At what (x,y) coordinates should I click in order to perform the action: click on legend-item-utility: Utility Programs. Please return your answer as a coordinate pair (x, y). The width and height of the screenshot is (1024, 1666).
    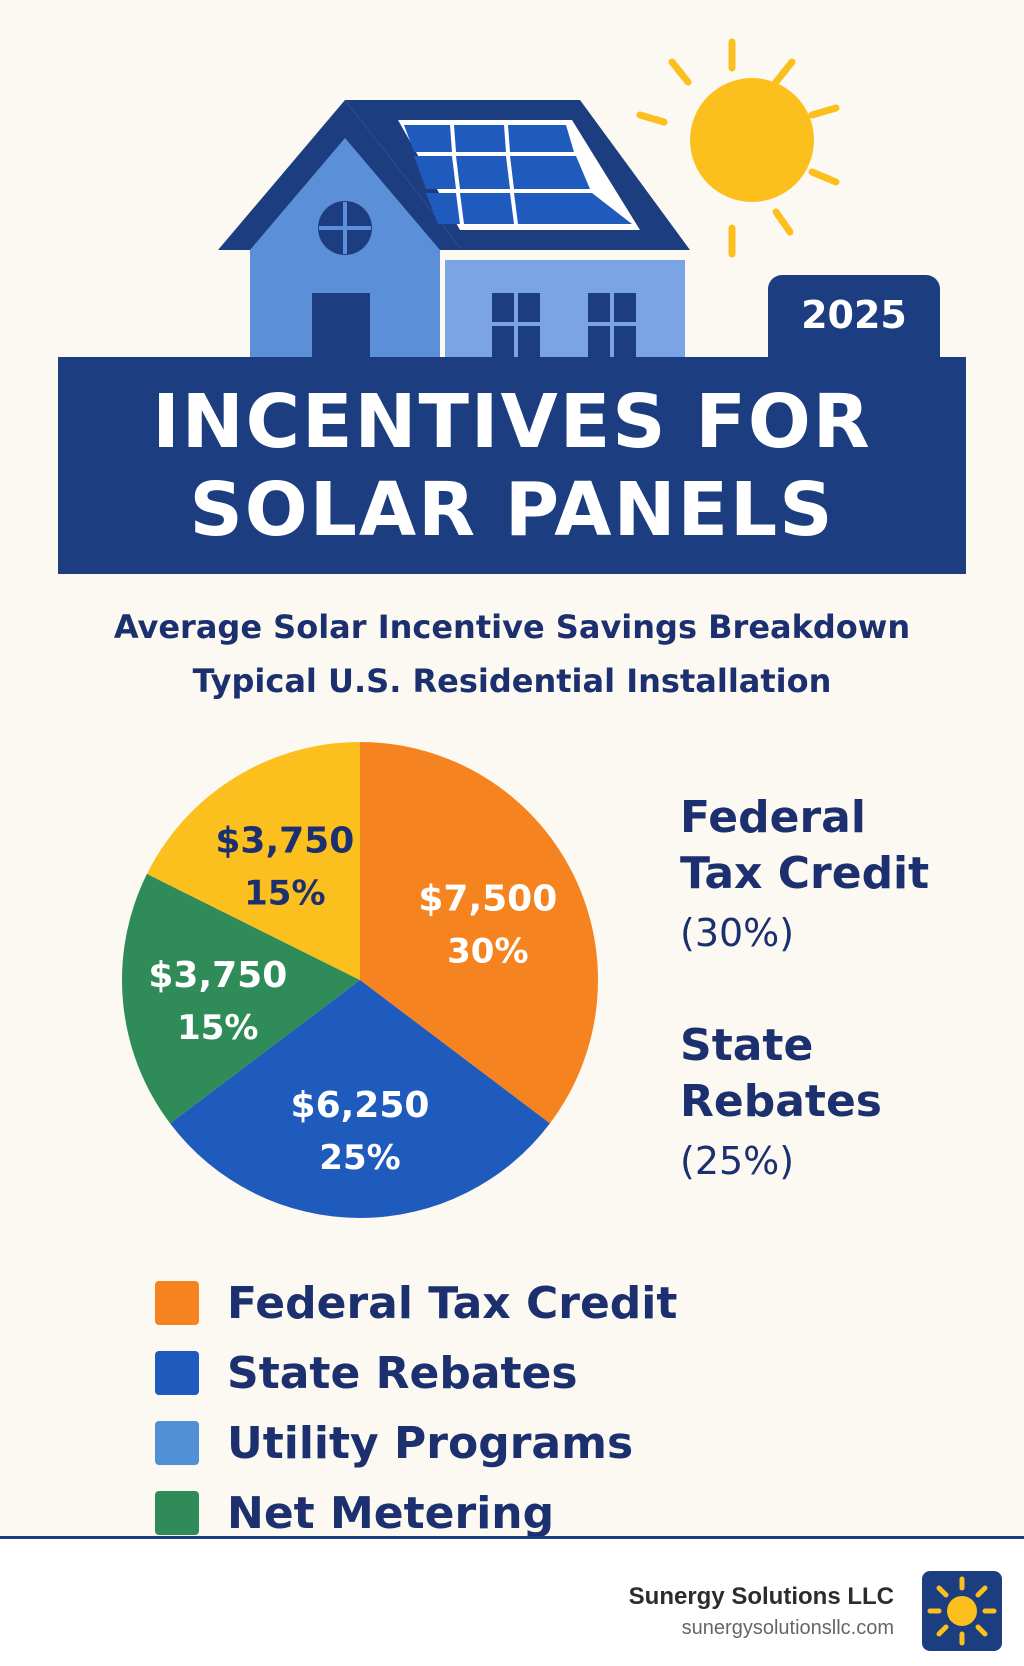
    Looking at the image, I should click on (416, 1443).